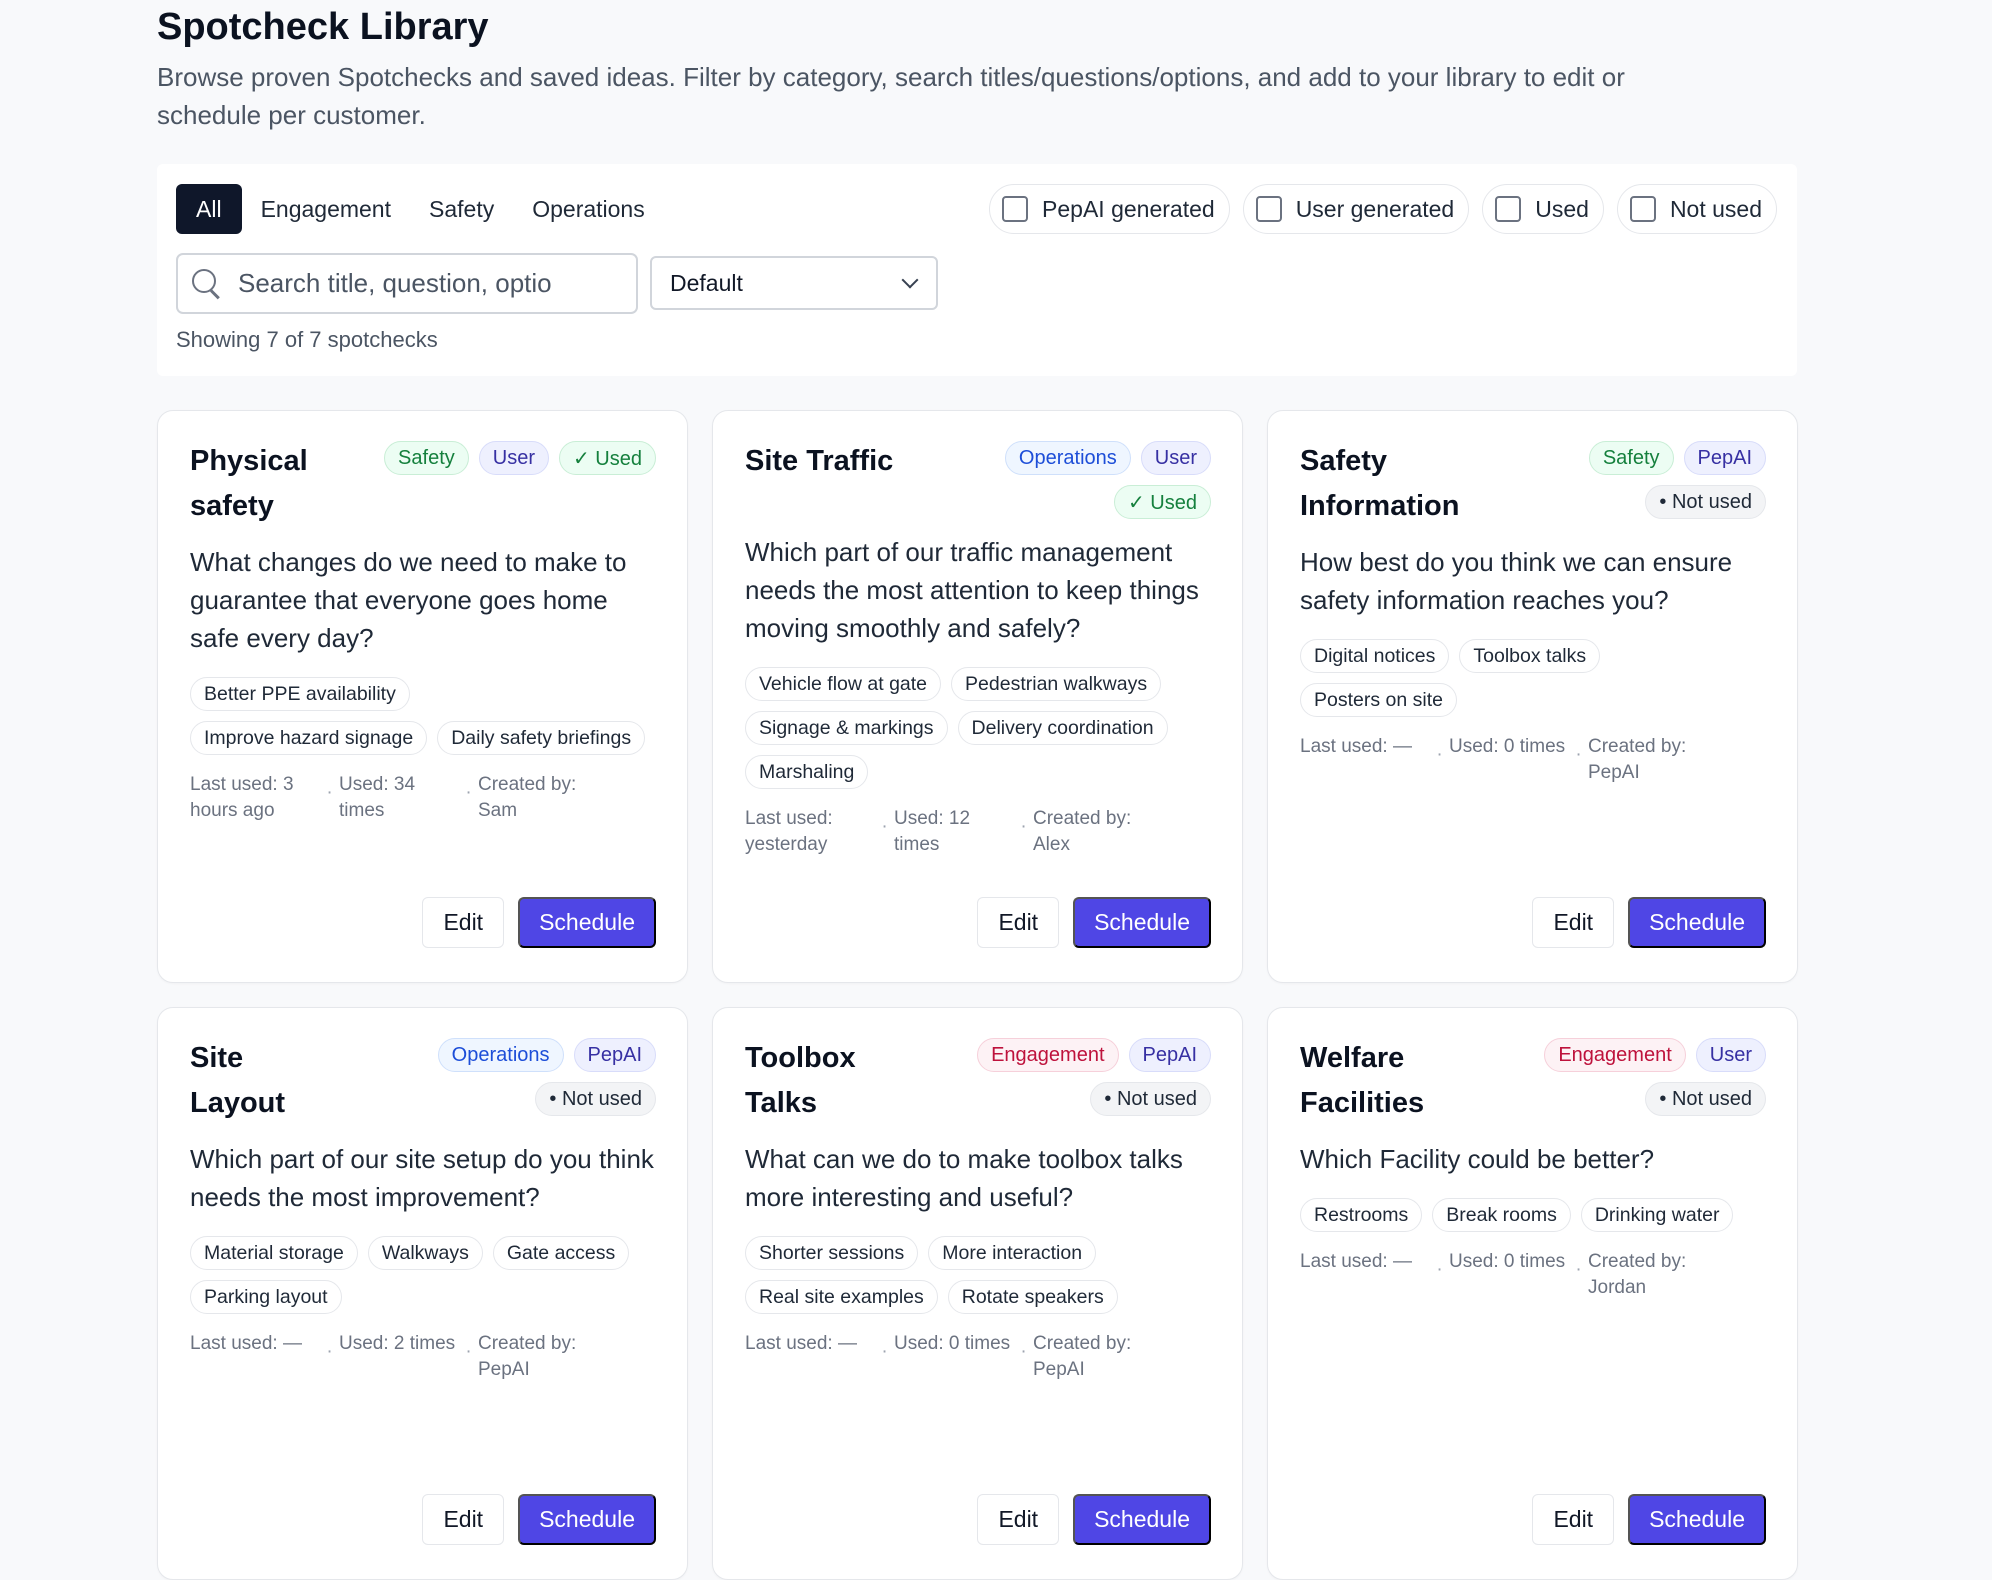  Describe the element at coordinates (433, 283) in the screenshot. I see `search-input` at that location.